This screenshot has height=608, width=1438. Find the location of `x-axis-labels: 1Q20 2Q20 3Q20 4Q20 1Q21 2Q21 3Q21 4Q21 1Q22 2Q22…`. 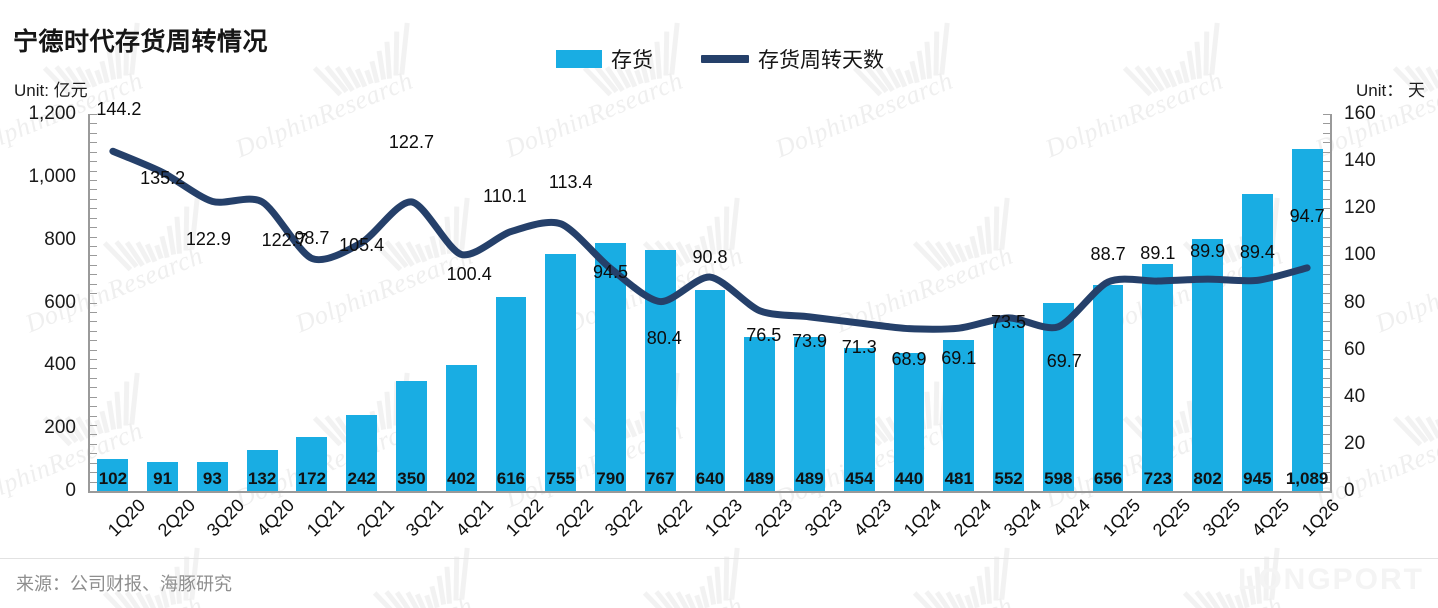

x-axis-labels: 1Q20 2Q20 3Q20 4Q20 1Q21 2Q21 3Q21 4Q21 1Q22 2Q22… is located at coordinates (716, 524).